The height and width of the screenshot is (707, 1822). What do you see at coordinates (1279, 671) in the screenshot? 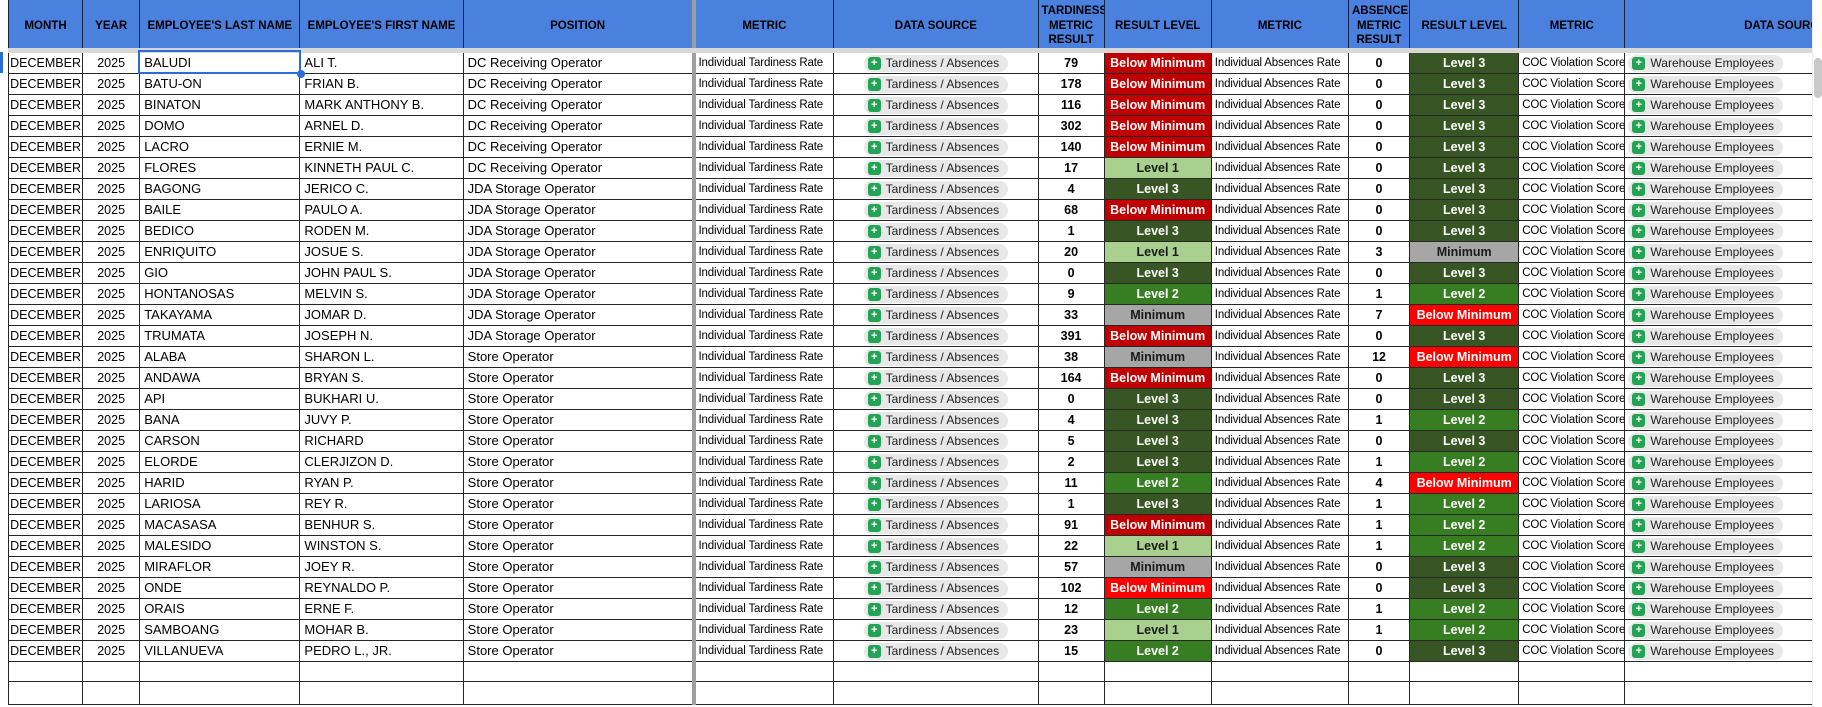
I see `absences-metric-cell` at bounding box center [1279, 671].